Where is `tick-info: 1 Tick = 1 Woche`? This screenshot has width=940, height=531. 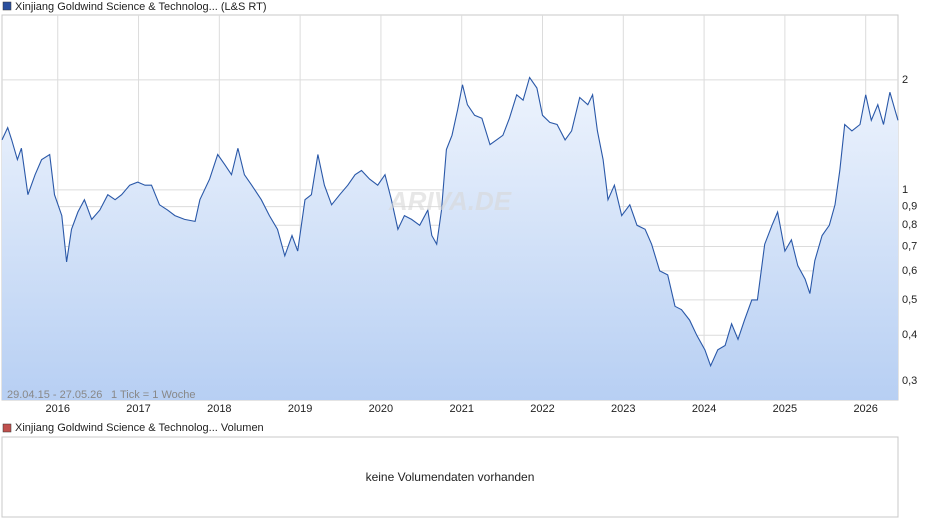
tick-info: 1 Tick = 1 Woche is located at coordinates (153, 395).